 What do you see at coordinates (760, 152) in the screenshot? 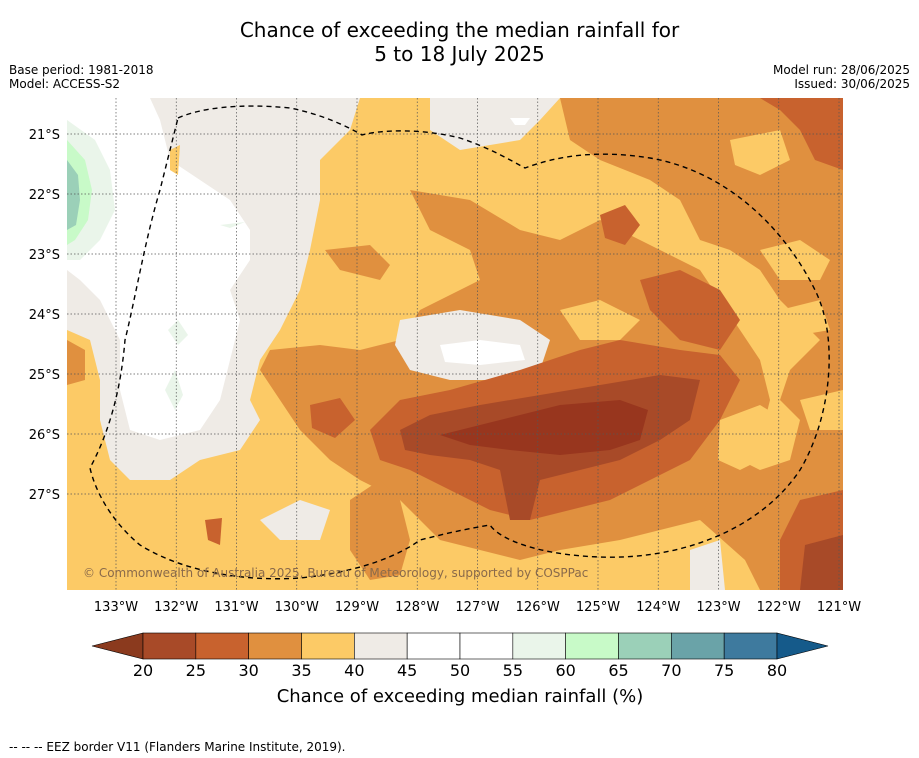
I see `band-35-40-patch-northeast` at bounding box center [760, 152].